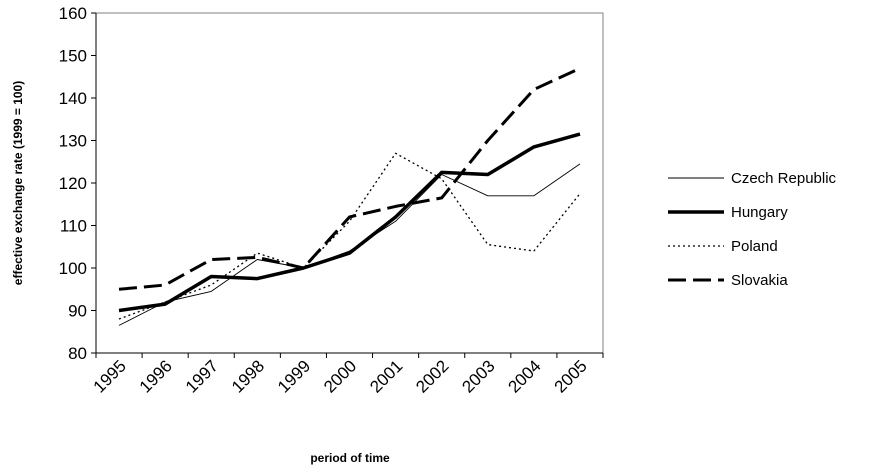  I want to click on x-tick-label: 2003, so click(478, 376).